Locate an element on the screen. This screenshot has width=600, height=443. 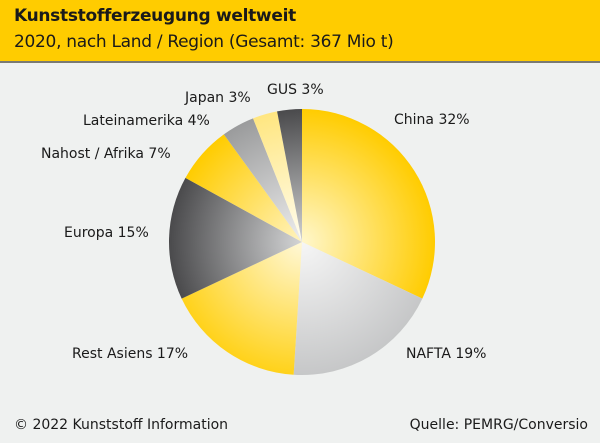
label-nafta: NAFTA 19% is located at coordinates (446, 354).